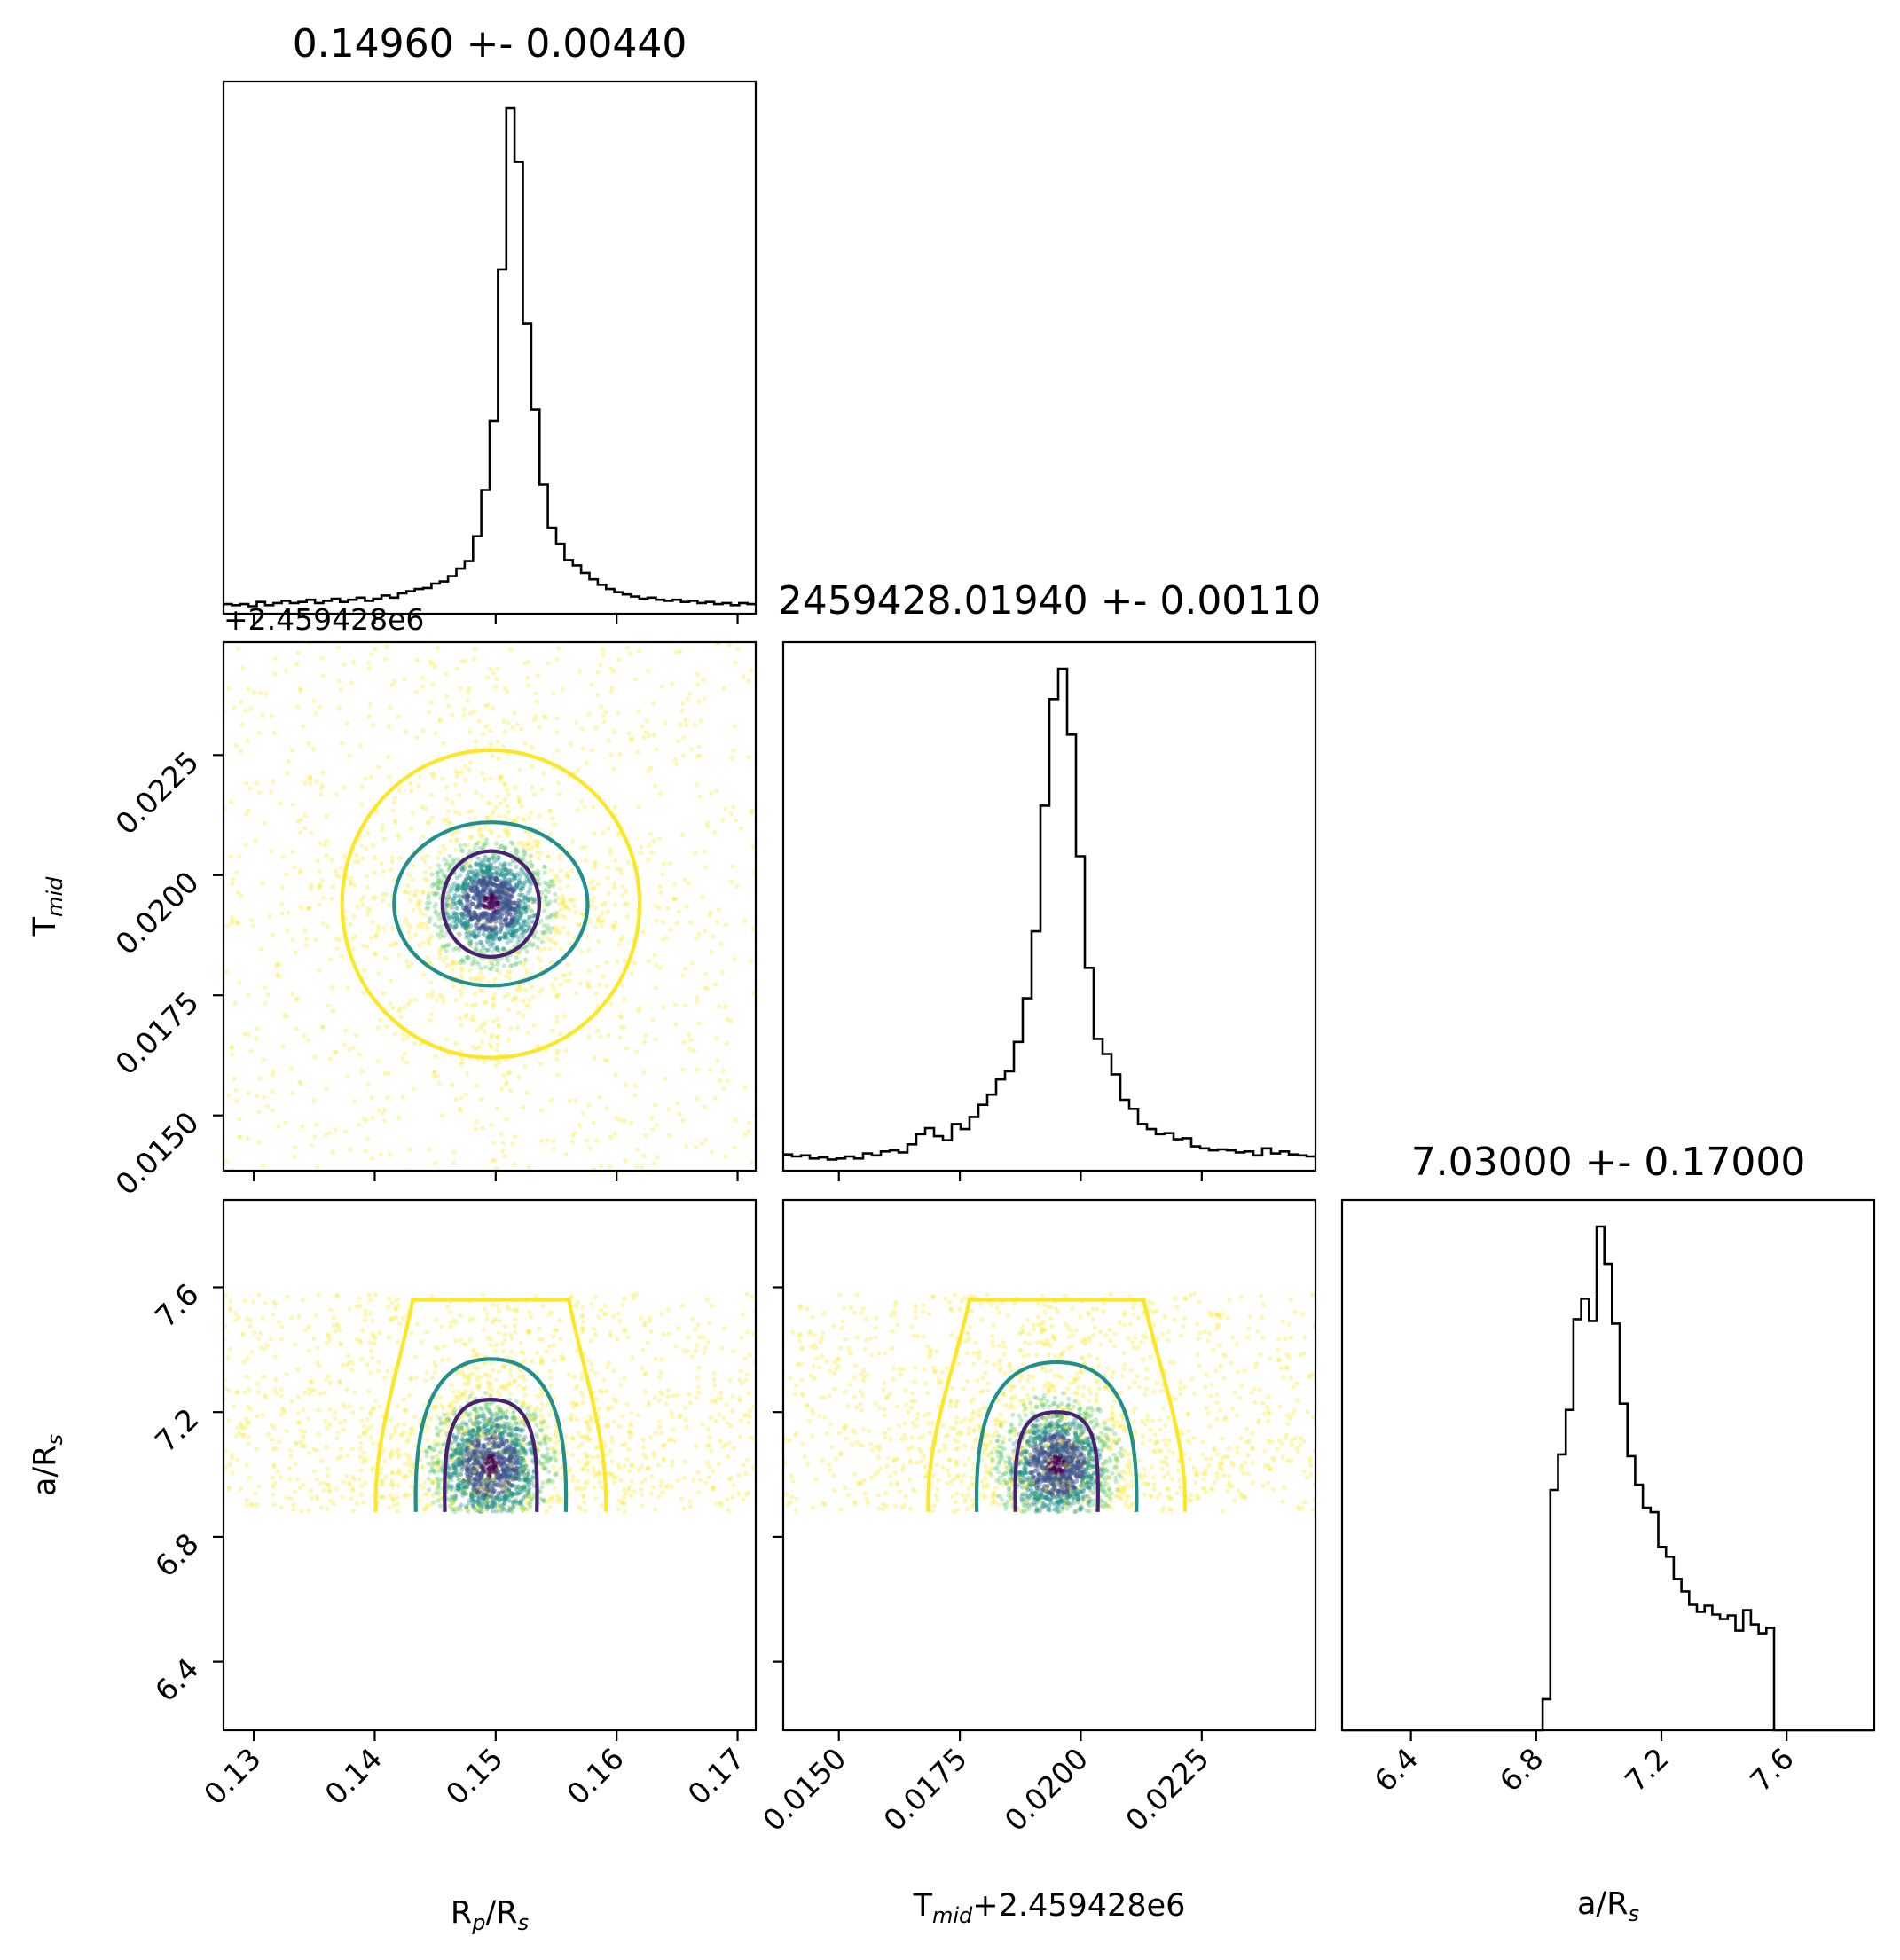 This screenshot has width=1900, height=1960. What do you see at coordinates (156, 793) in the screenshot?
I see `y-tick-label: 0.0225` at bounding box center [156, 793].